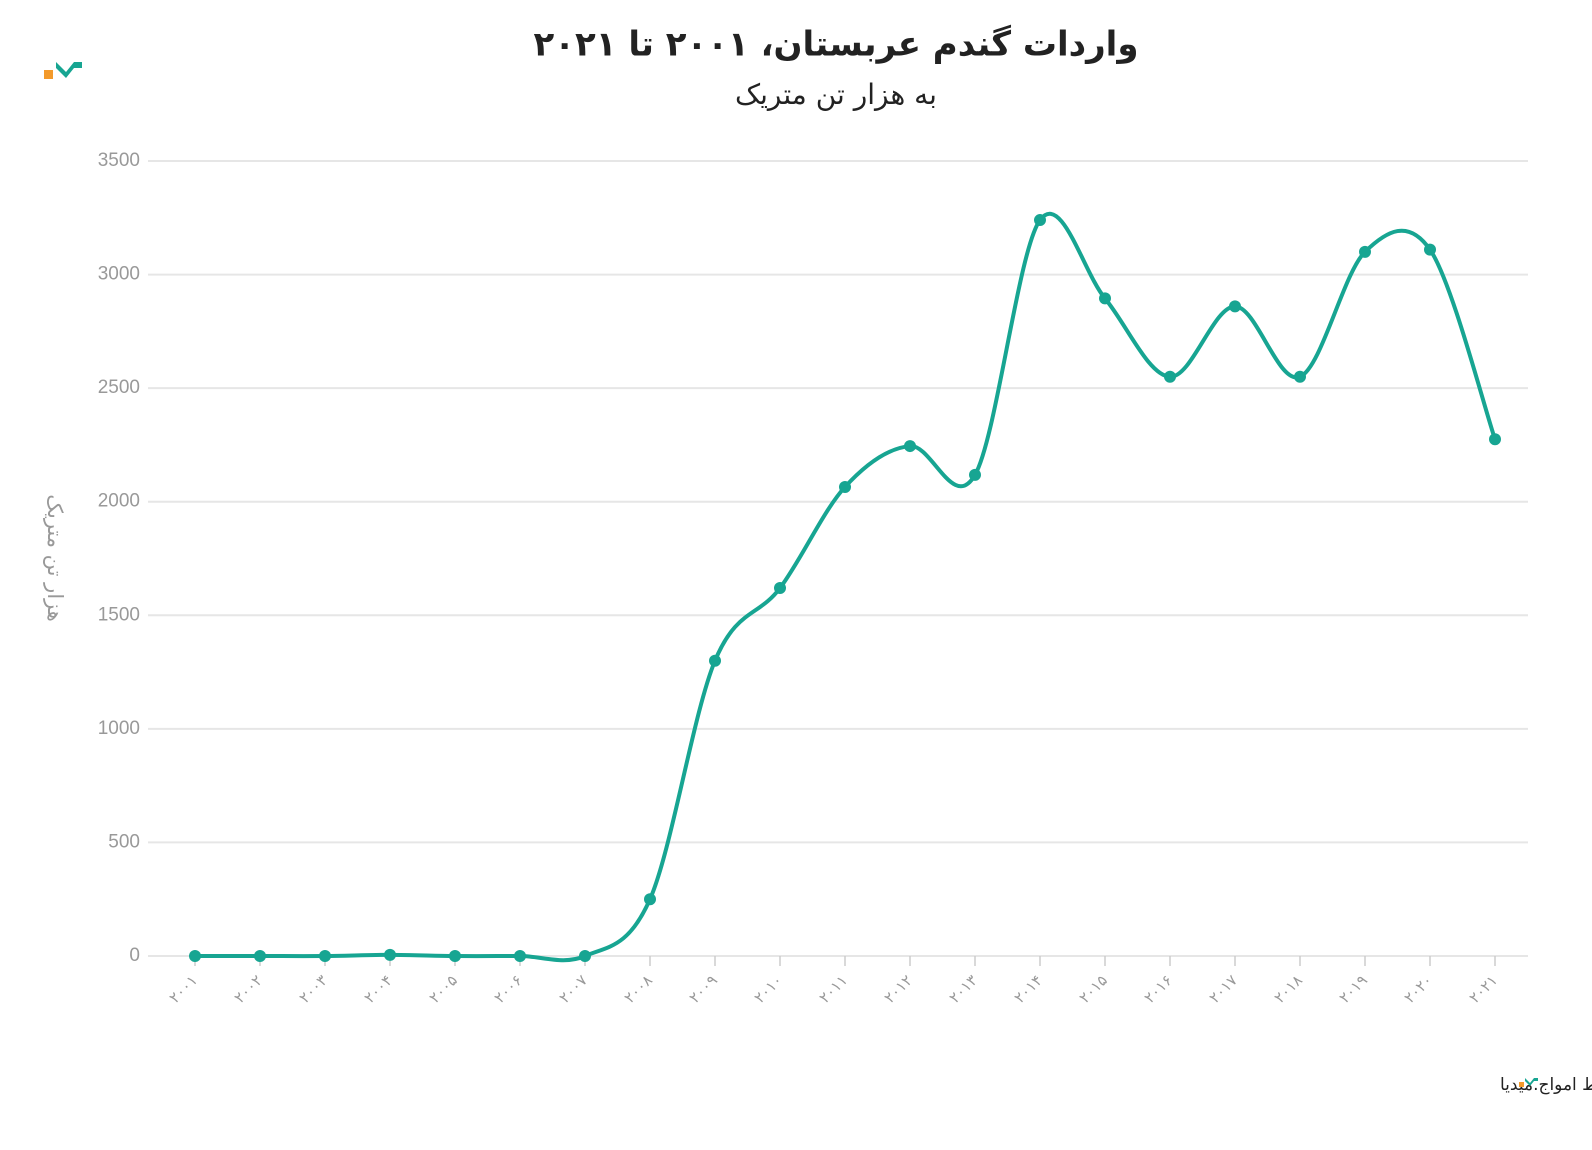 Image resolution: width=1592 pixels, height=1150 pixels. What do you see at coordinates (119, 387) in the screenshot?
I see `y-tick-label: 2500` at bounding box center [119, 387].